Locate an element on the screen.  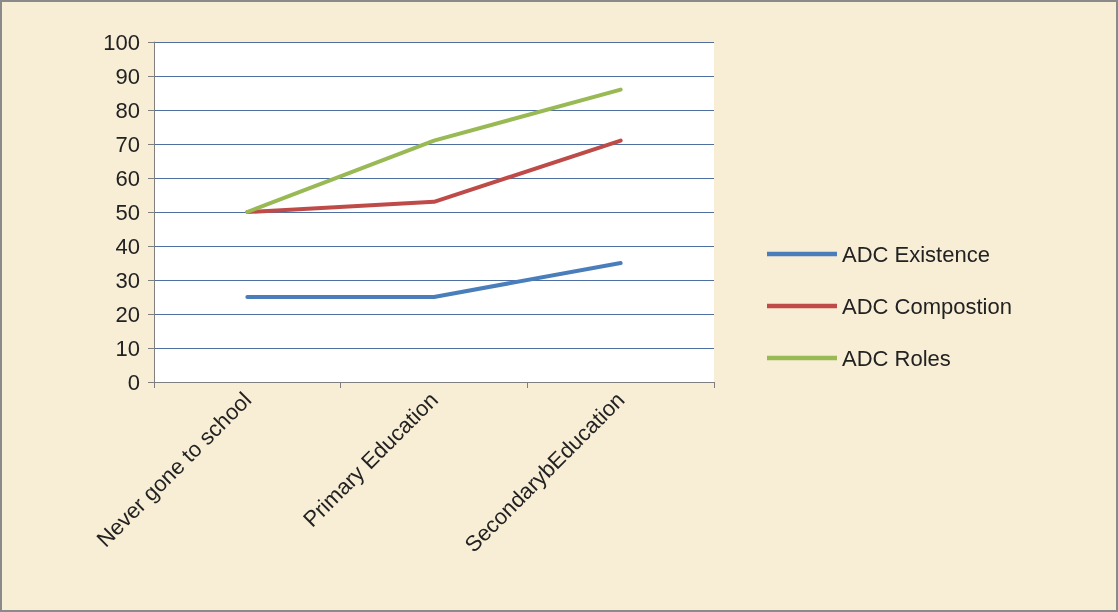
y-tick-label: 50 is located at coordinates (127, 212).